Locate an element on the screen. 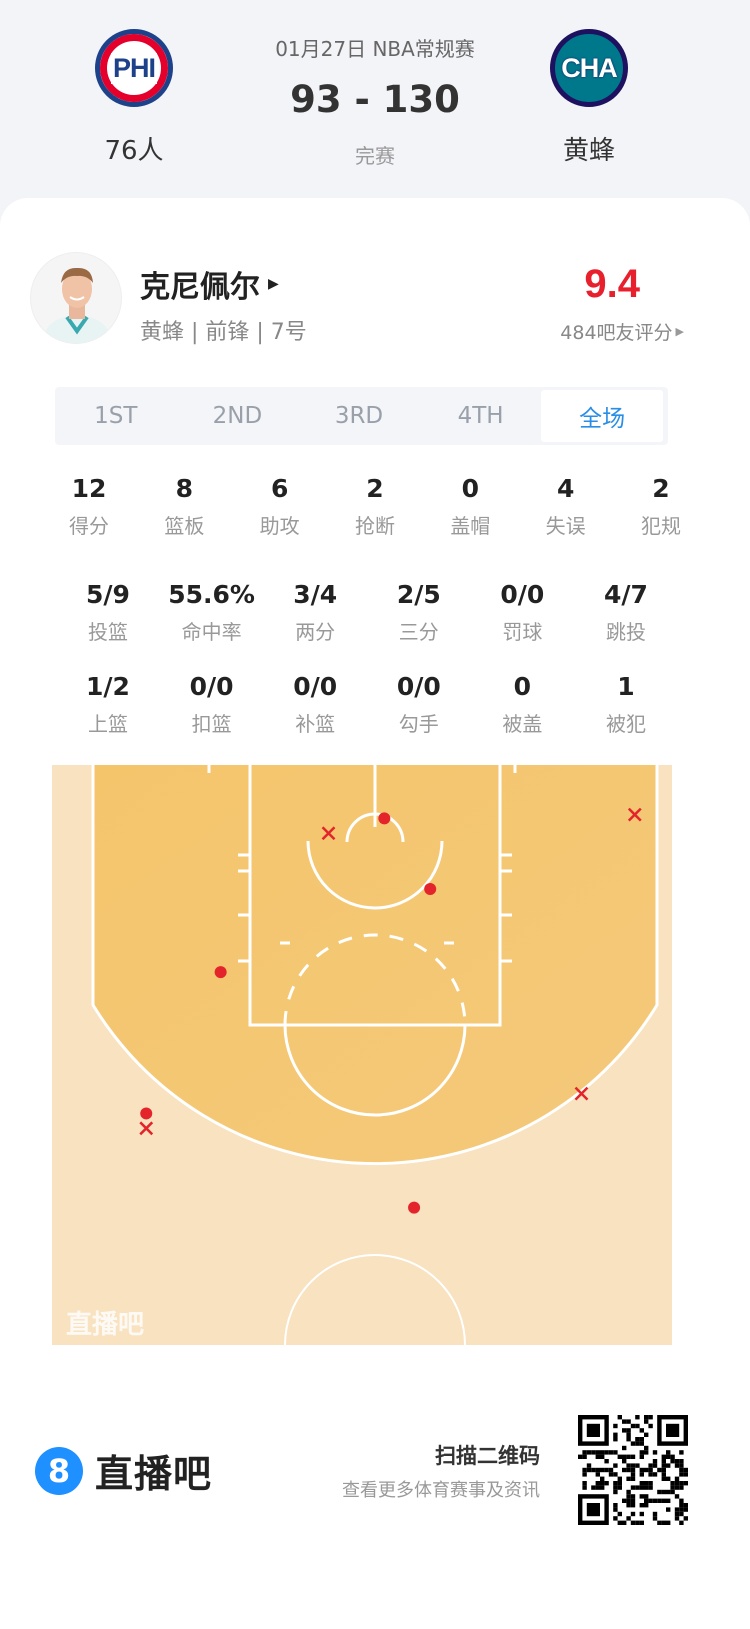 The width and height of the screenshot is (750, 1629). stat-label: 扣篮 is located at coordinates (211, 724).